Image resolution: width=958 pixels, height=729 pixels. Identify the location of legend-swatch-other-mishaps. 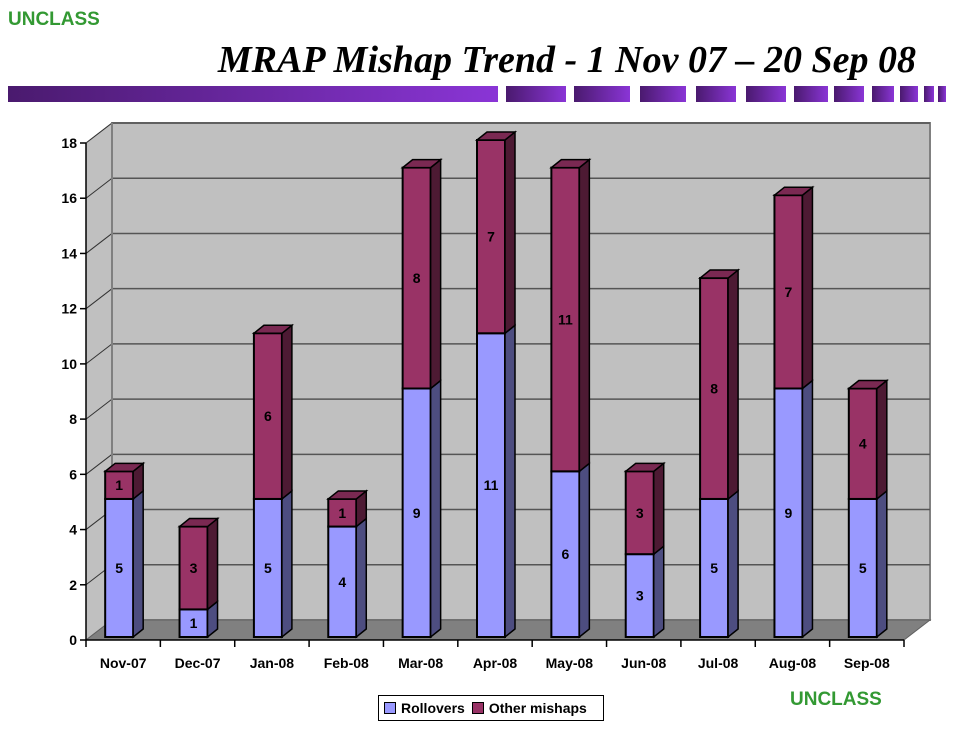
(477, 708).